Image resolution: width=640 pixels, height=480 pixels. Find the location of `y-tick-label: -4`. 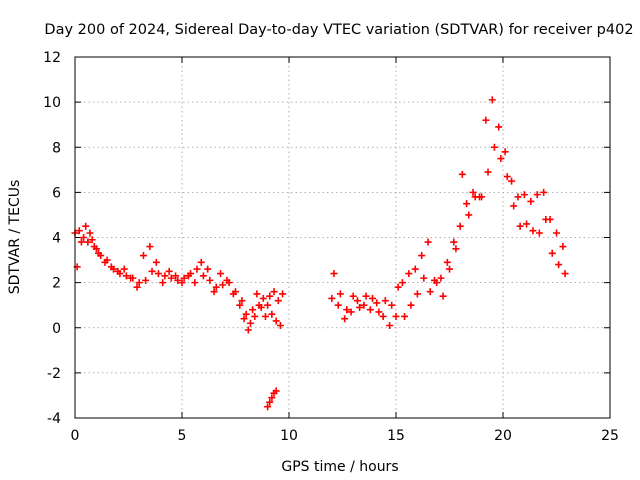

y-tick-label: -4 is located at coordinates (54, 419).